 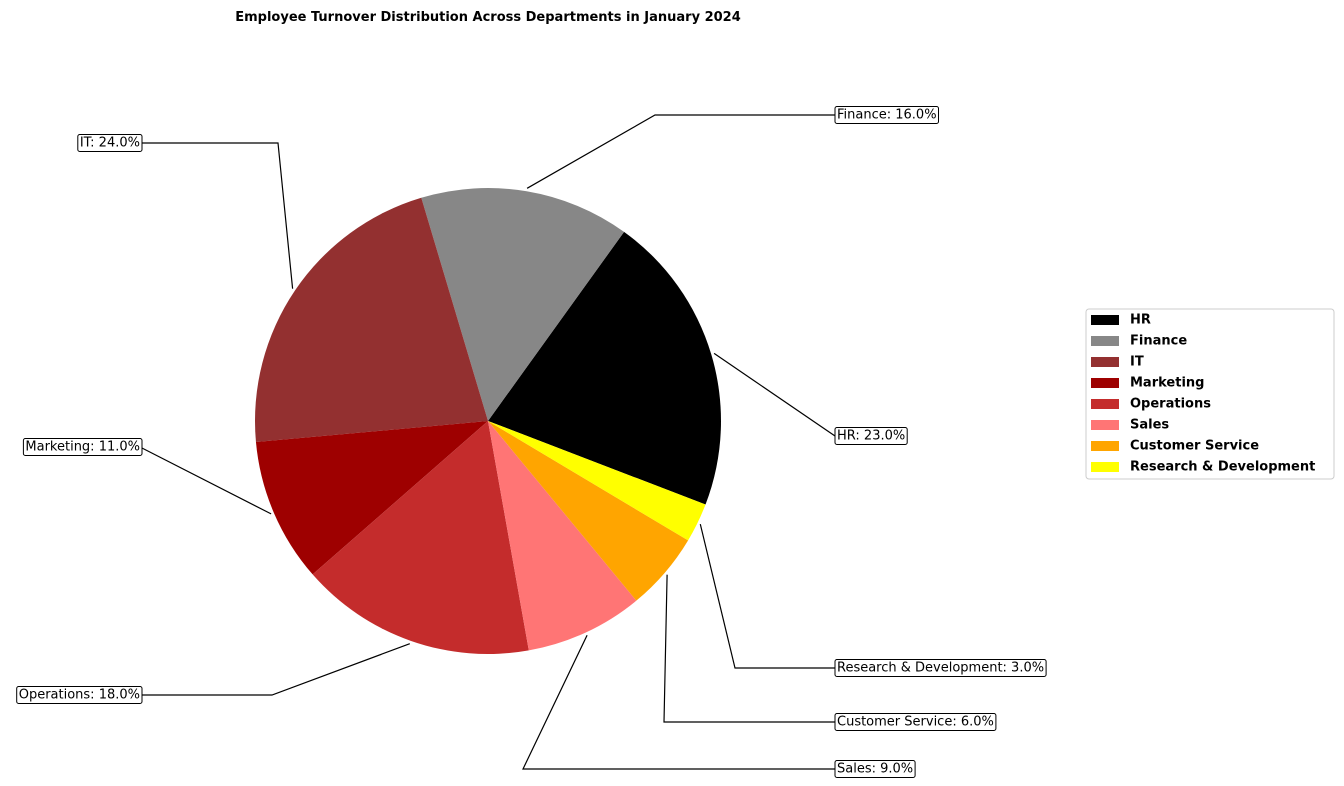 What do you see at coordinates (1105, 320) in the screenshot?
I see `legend-swatch-hr` at bounding box center [1105, 320].